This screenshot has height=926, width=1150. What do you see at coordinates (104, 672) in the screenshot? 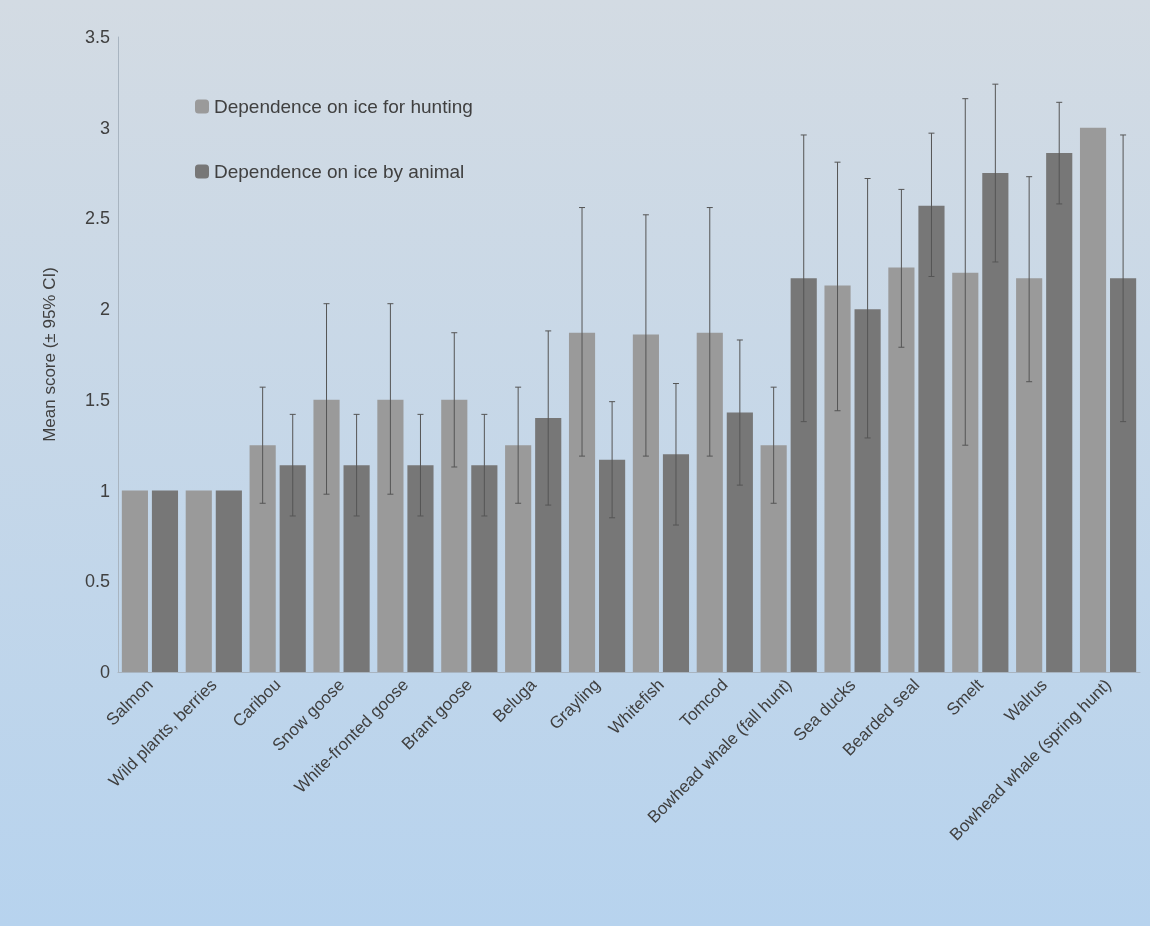
I see `y-tick-label: 0` at bounding box center [104, 672].